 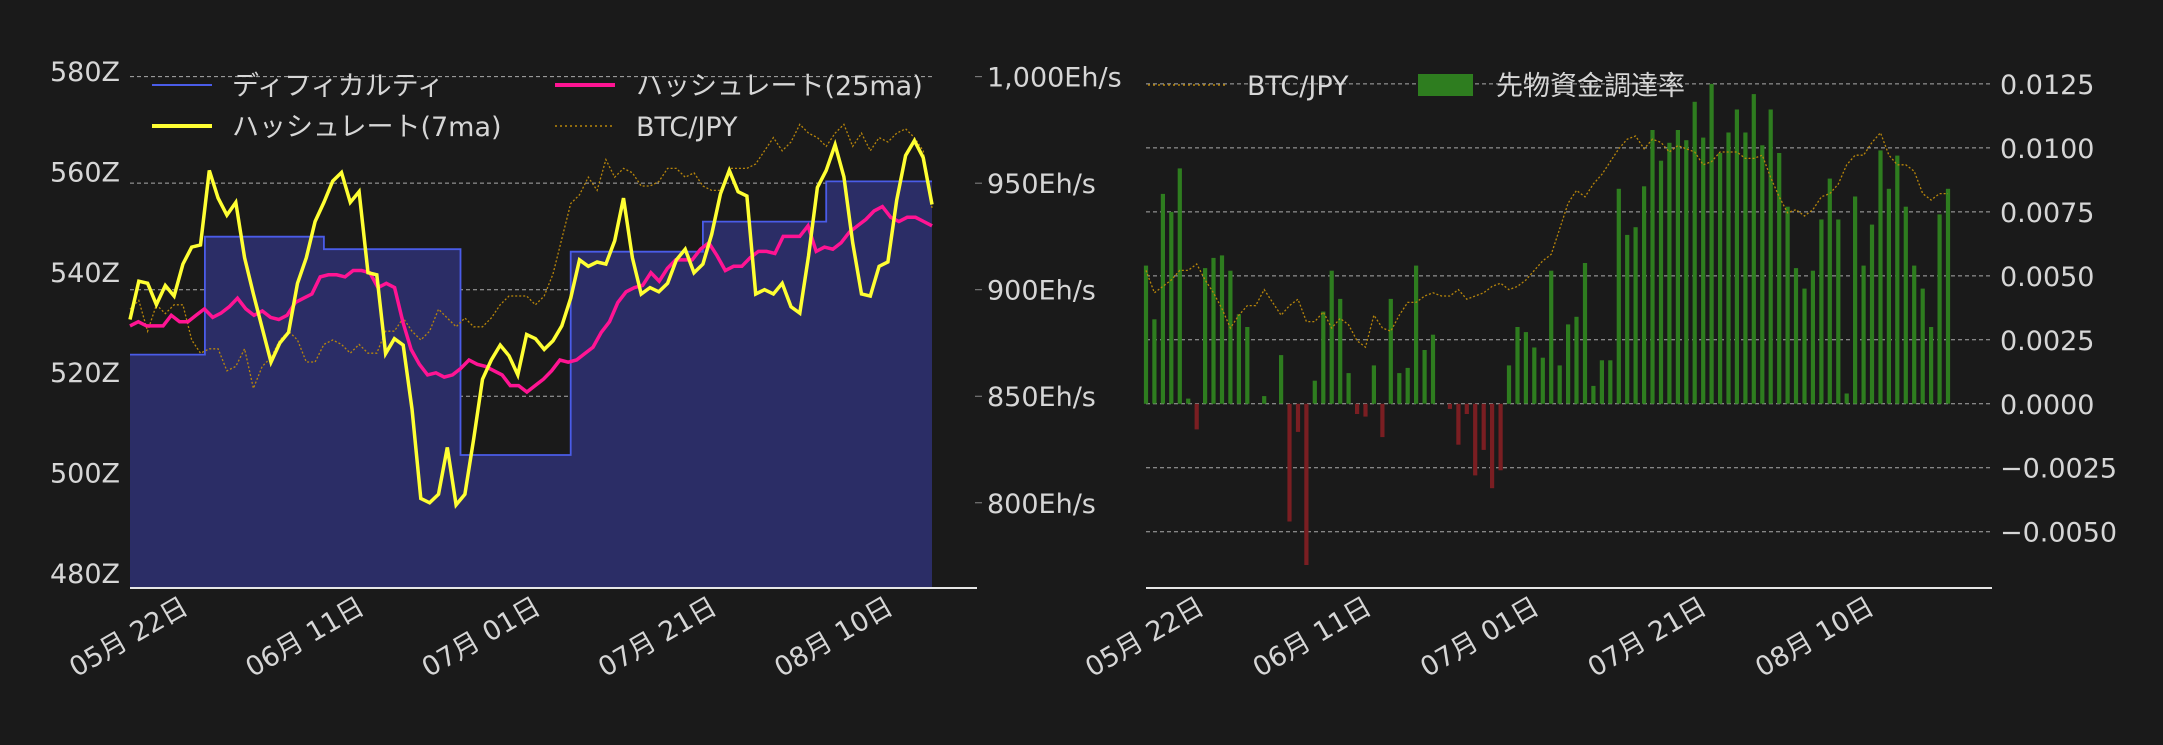 What do you see at coordinates (2047, 405) in the screenshot?
I see `funding-y-tick-label: 0.0000` at bounding box center [2047, 405].